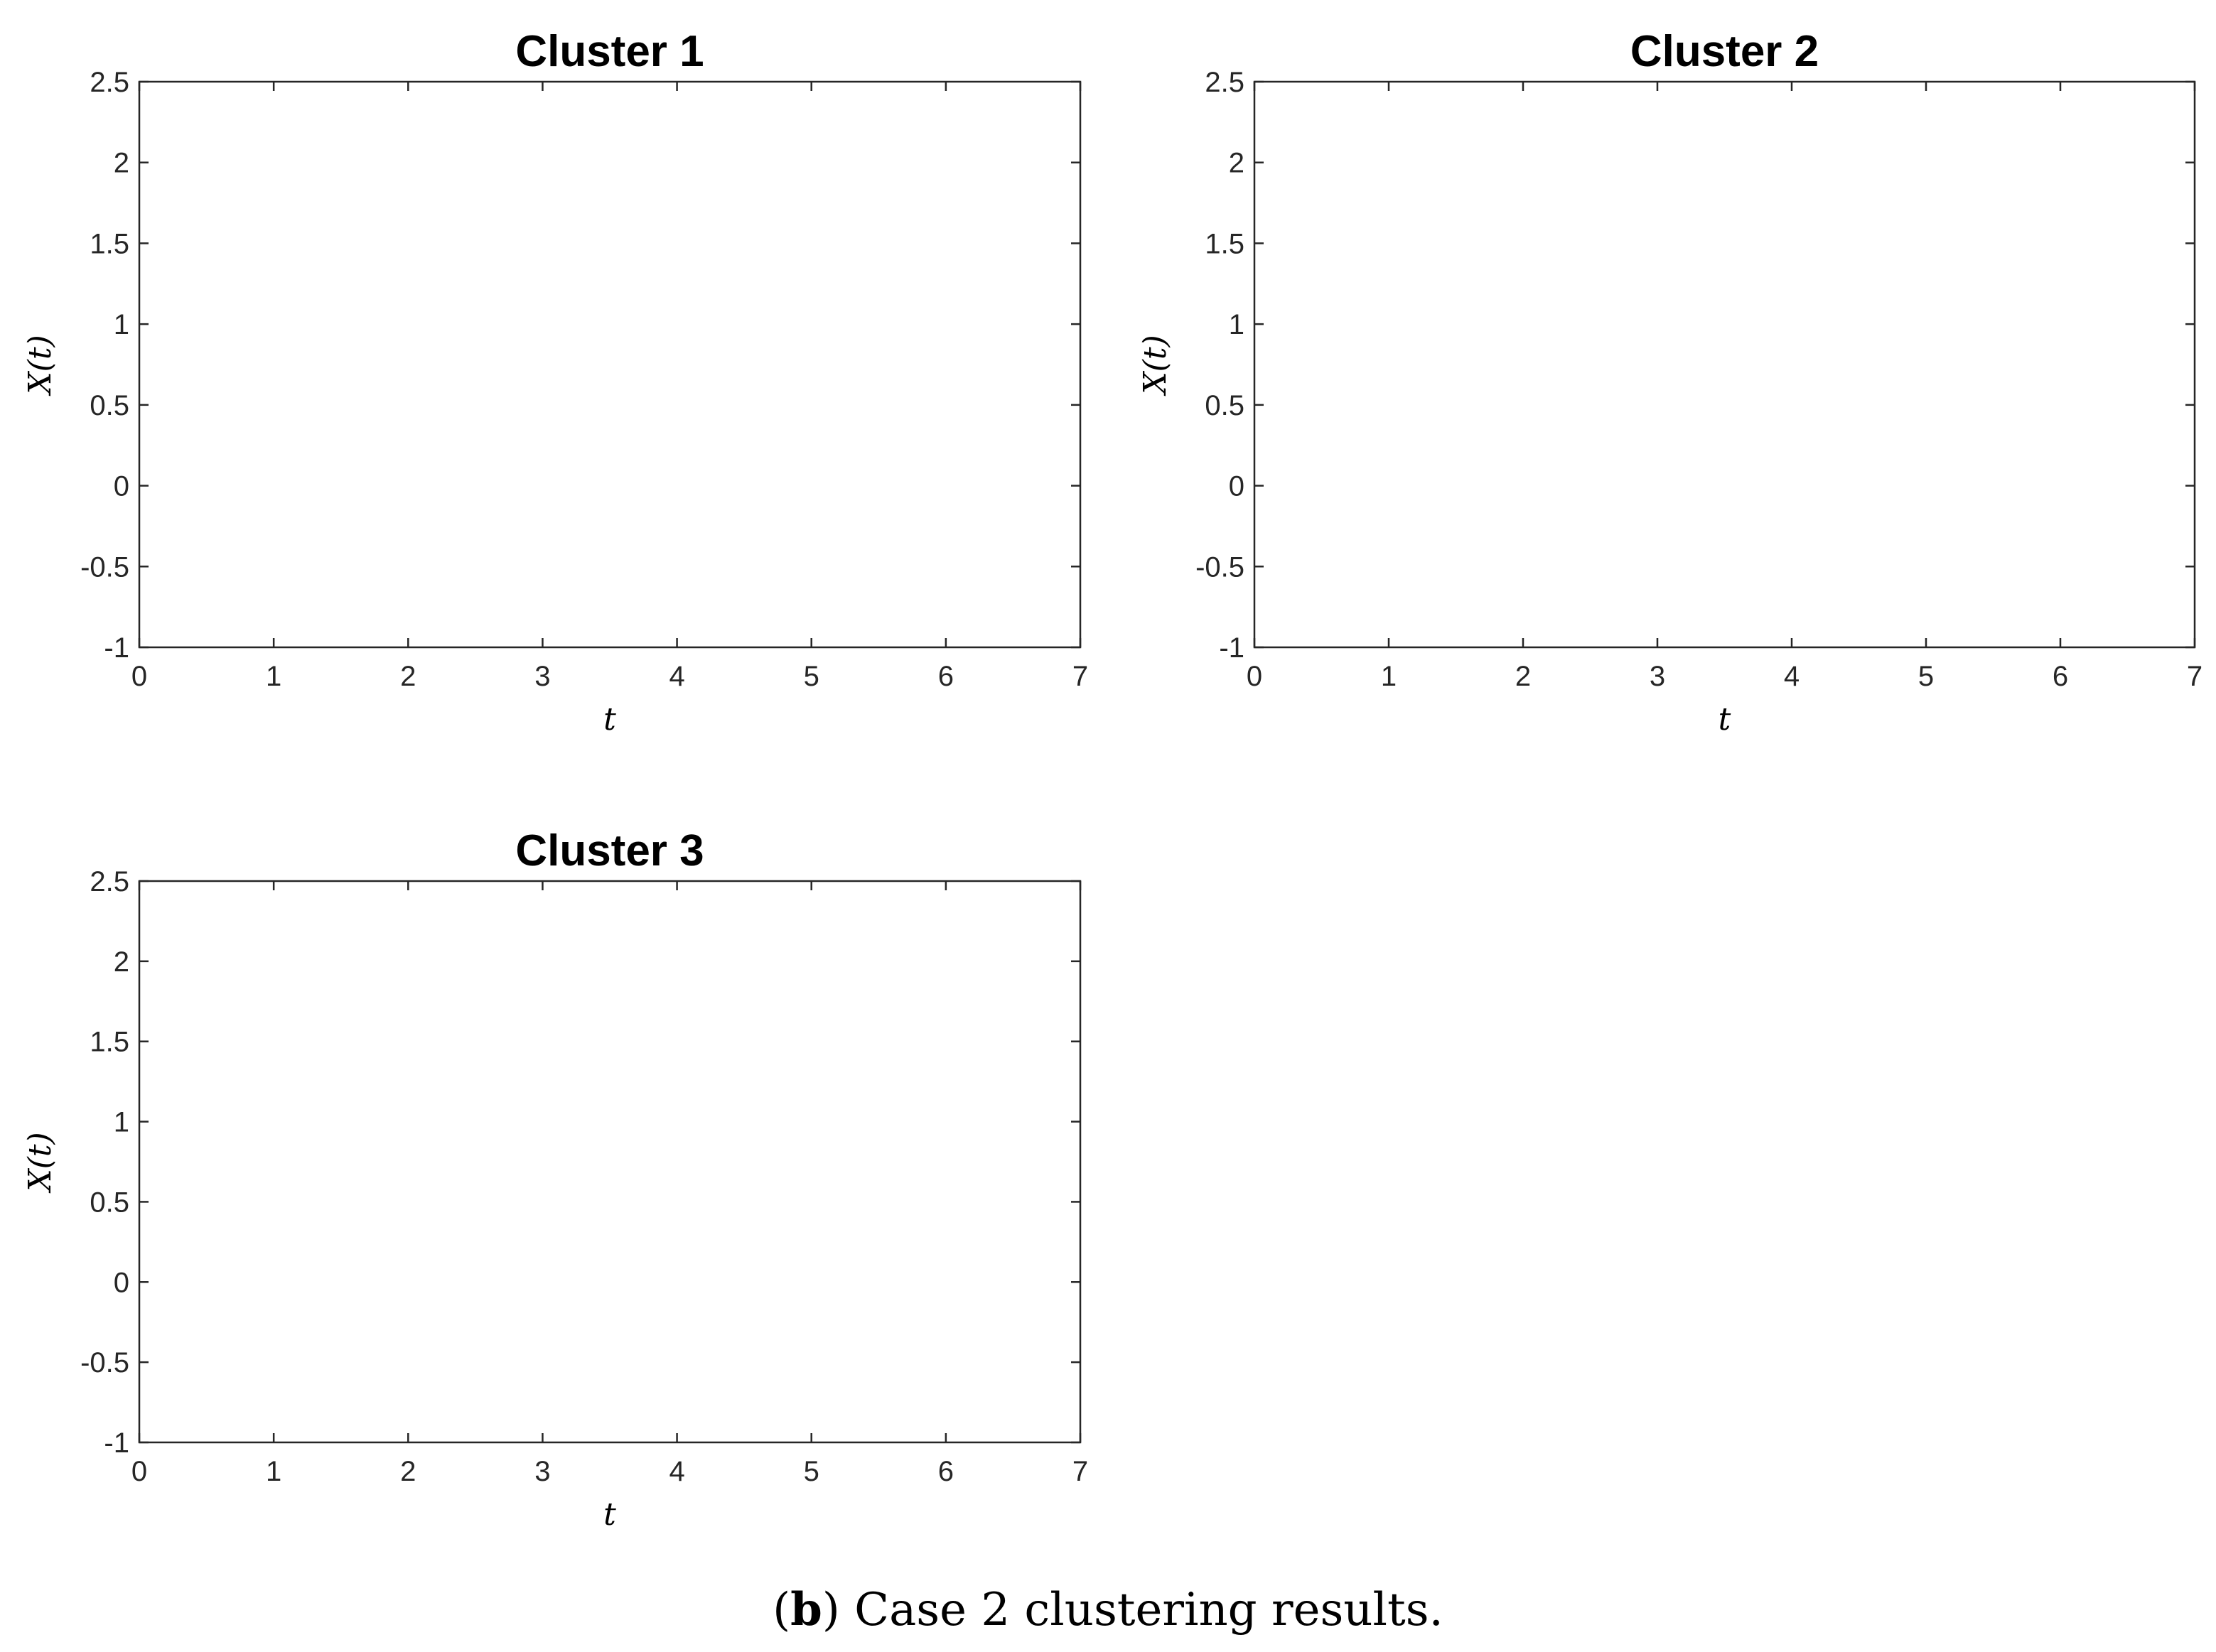 This screenshot has width=2216, height=1652. I want to click on caption-open-paren: (, so click(782, 1610).